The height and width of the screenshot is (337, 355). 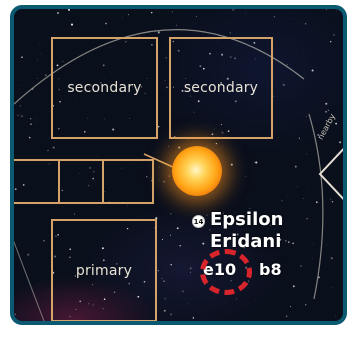 I want to click on secondary-slot-2: secondary, so click(x=221, y=88).